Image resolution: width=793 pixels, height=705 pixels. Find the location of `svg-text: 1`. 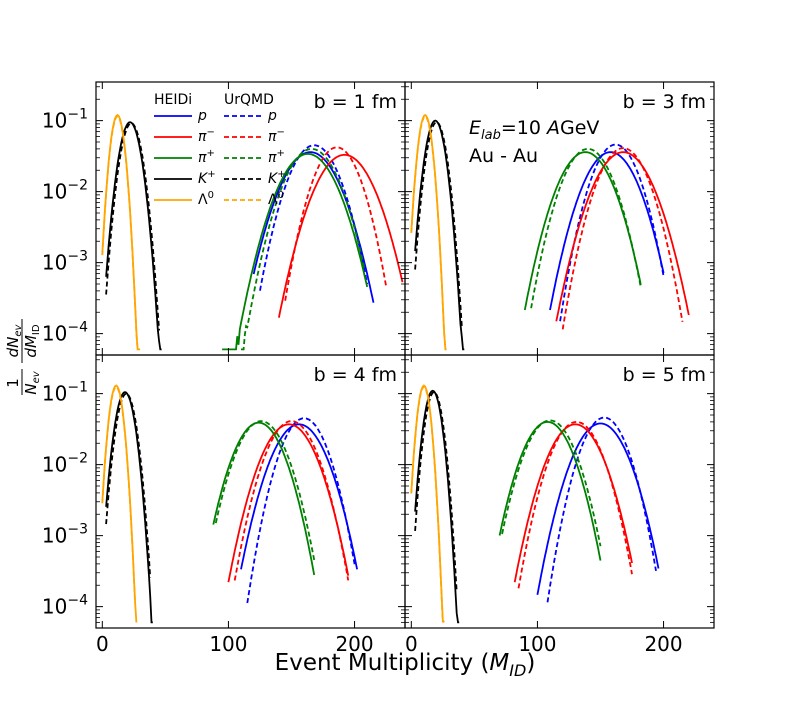

svg-text: 1 is located at coordinates (13, 383).